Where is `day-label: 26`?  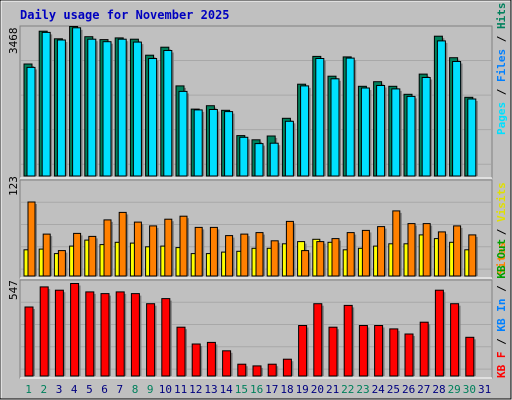 day-label: 26 is located at coordinates (408, 389).